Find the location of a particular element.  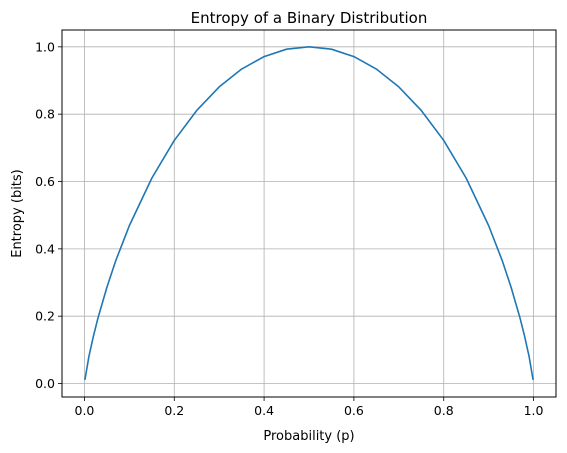

x-tick-label: 0.2 is located at coordinates (174, 410).